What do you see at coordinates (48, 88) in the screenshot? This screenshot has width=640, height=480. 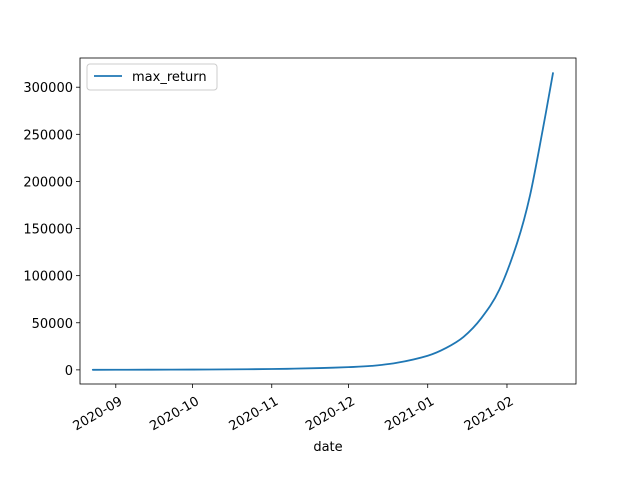 I see `y-tick-label: 300000` at bounding box center [48, 88].